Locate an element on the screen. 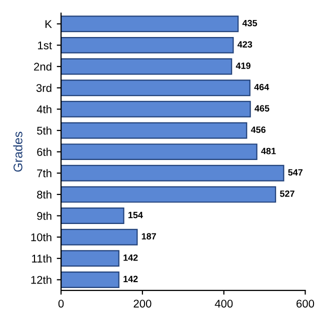 This screenshot has width=330, height=330. data-label: 527 is located at coordinates (287, 193).